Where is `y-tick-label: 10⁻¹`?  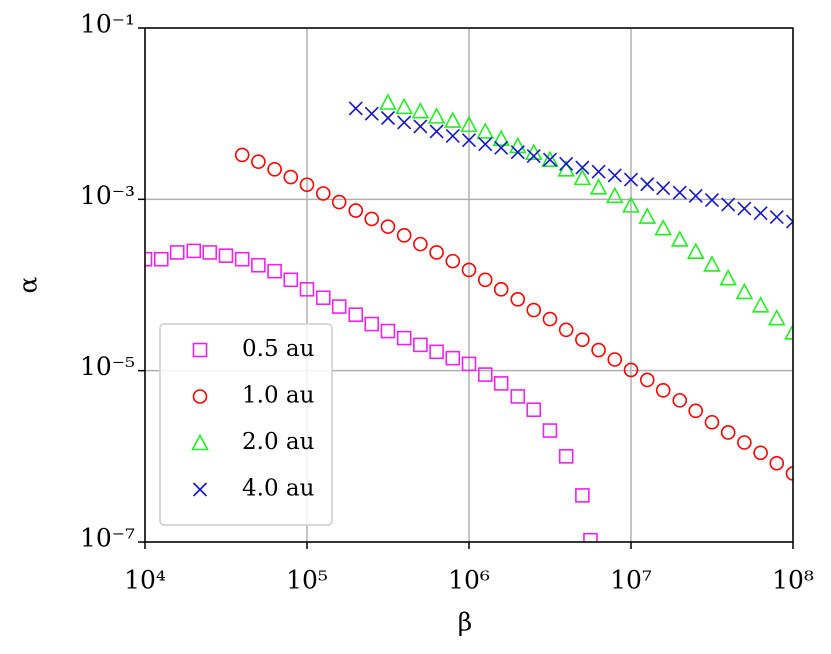
y-tick-label: 10⁻¹ is located at coordinates (107, 24).